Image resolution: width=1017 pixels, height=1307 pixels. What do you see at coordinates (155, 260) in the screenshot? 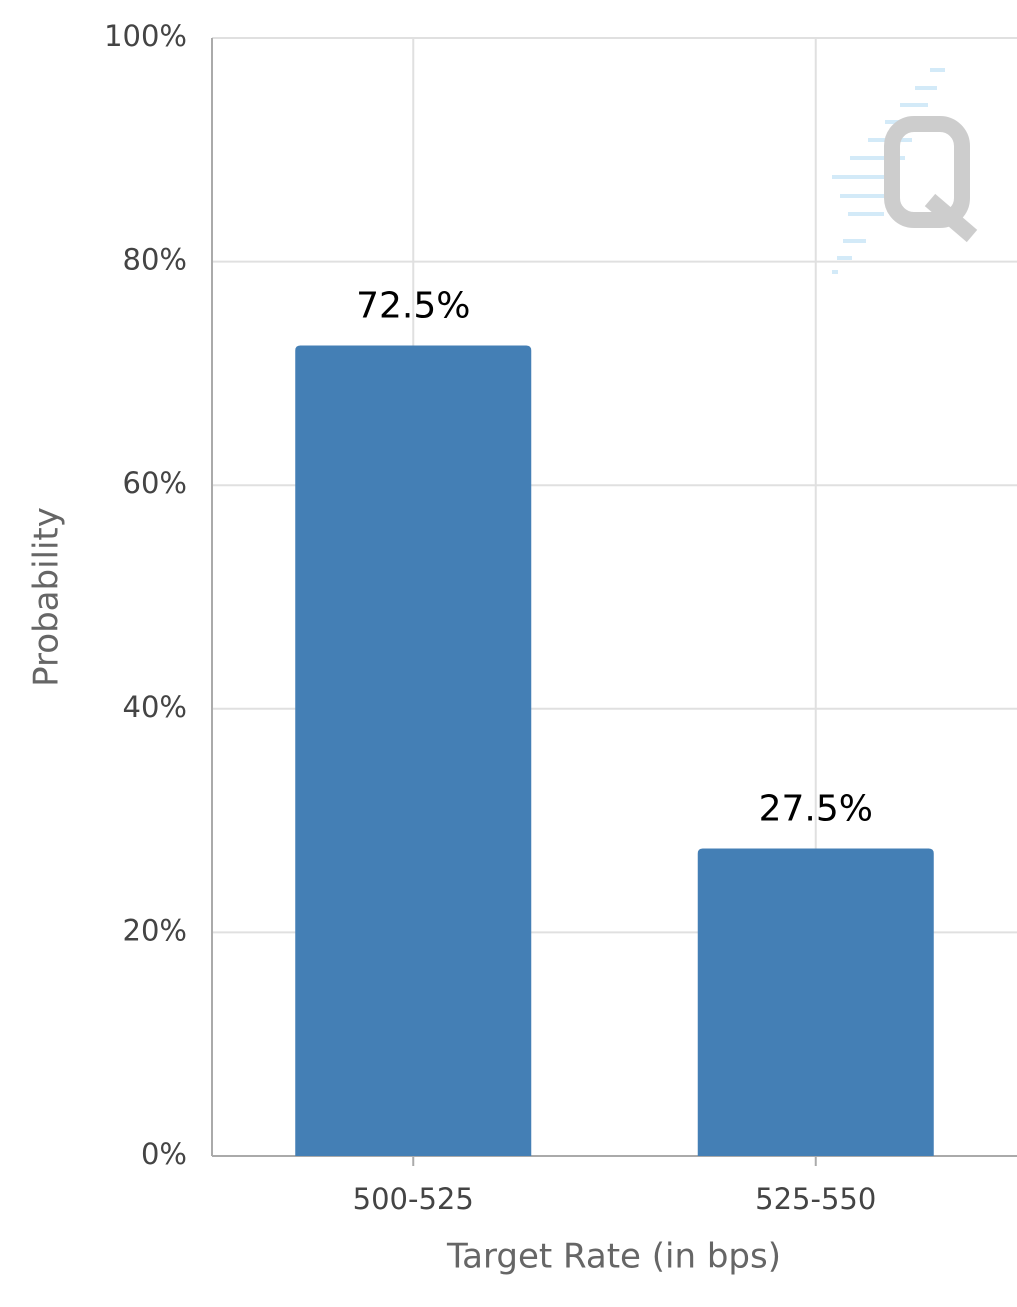
I see `y-tick-label: 80%` at bounding box center [155, 260].